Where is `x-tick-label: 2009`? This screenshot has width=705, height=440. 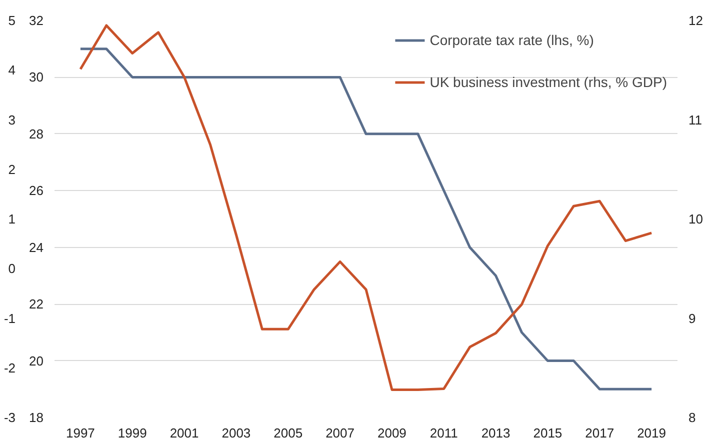 x-tick-label: 2009 is located at coordinates (392, 433).